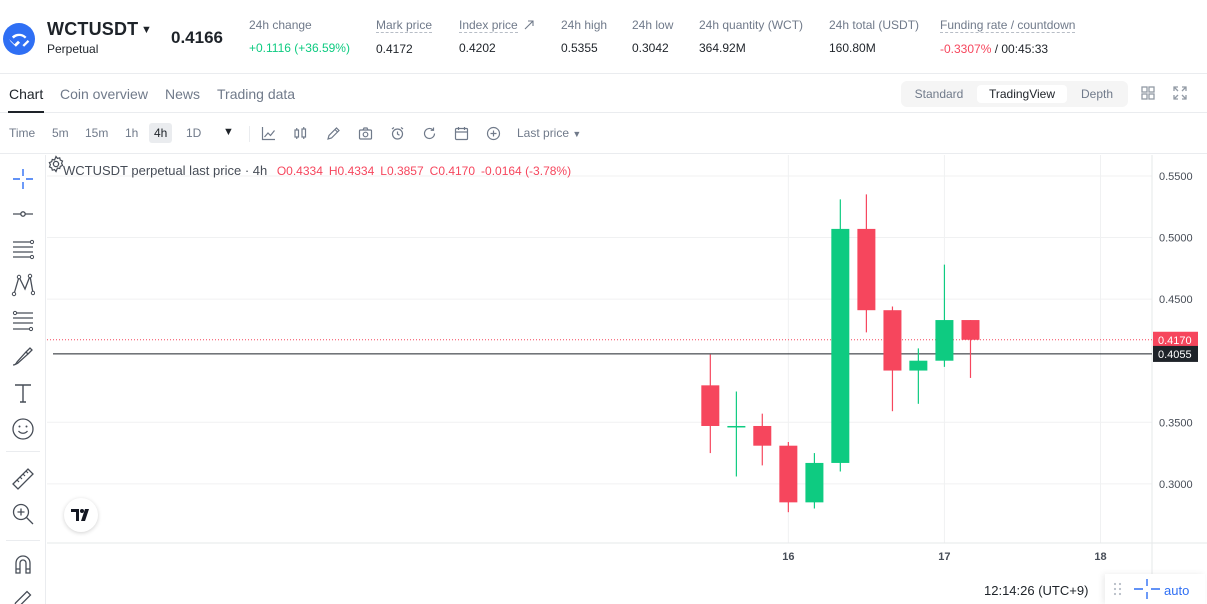  I want to click on stat-label: 24h low, so click(653, 25).